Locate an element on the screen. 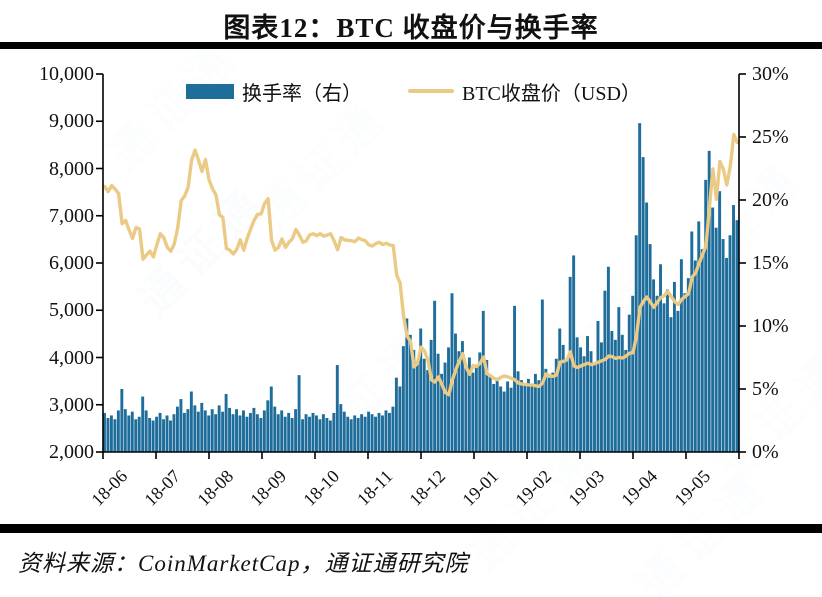  y-axis-right-tick-label: 25% is located at coordinates (770, 137).